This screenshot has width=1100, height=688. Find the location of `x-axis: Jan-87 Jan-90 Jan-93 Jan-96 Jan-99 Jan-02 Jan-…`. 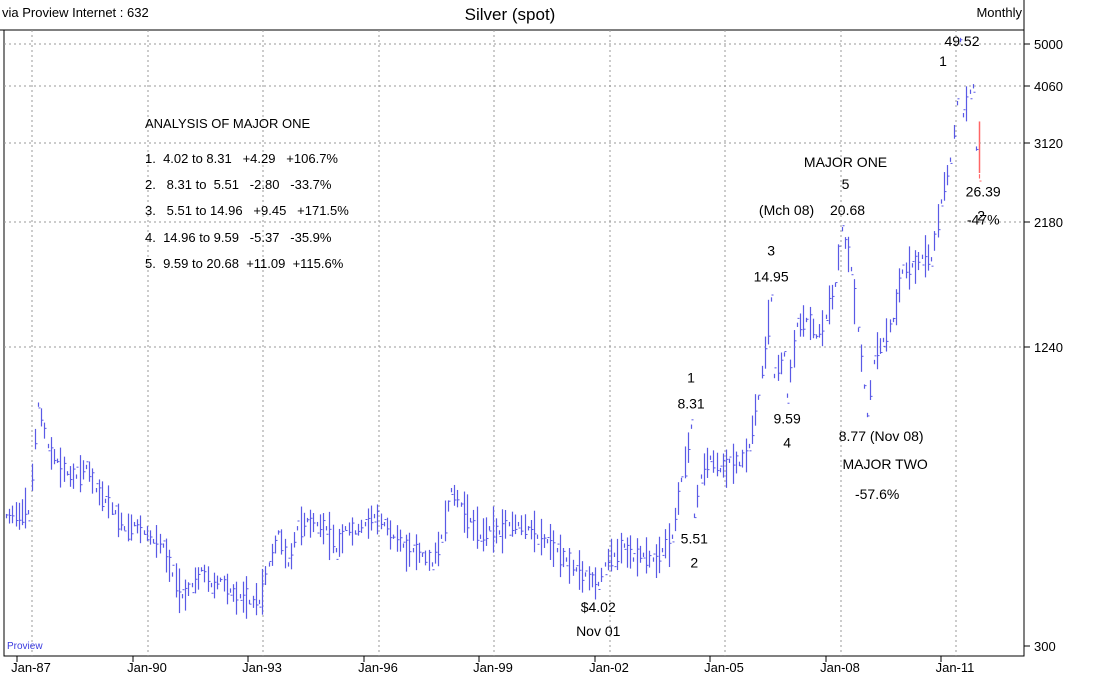

x-axis: Jan-87 Jan-90 Jan-93 Jan-96 Jan-99 Jan-02 Jan-… is located at coordinates (492, 665).